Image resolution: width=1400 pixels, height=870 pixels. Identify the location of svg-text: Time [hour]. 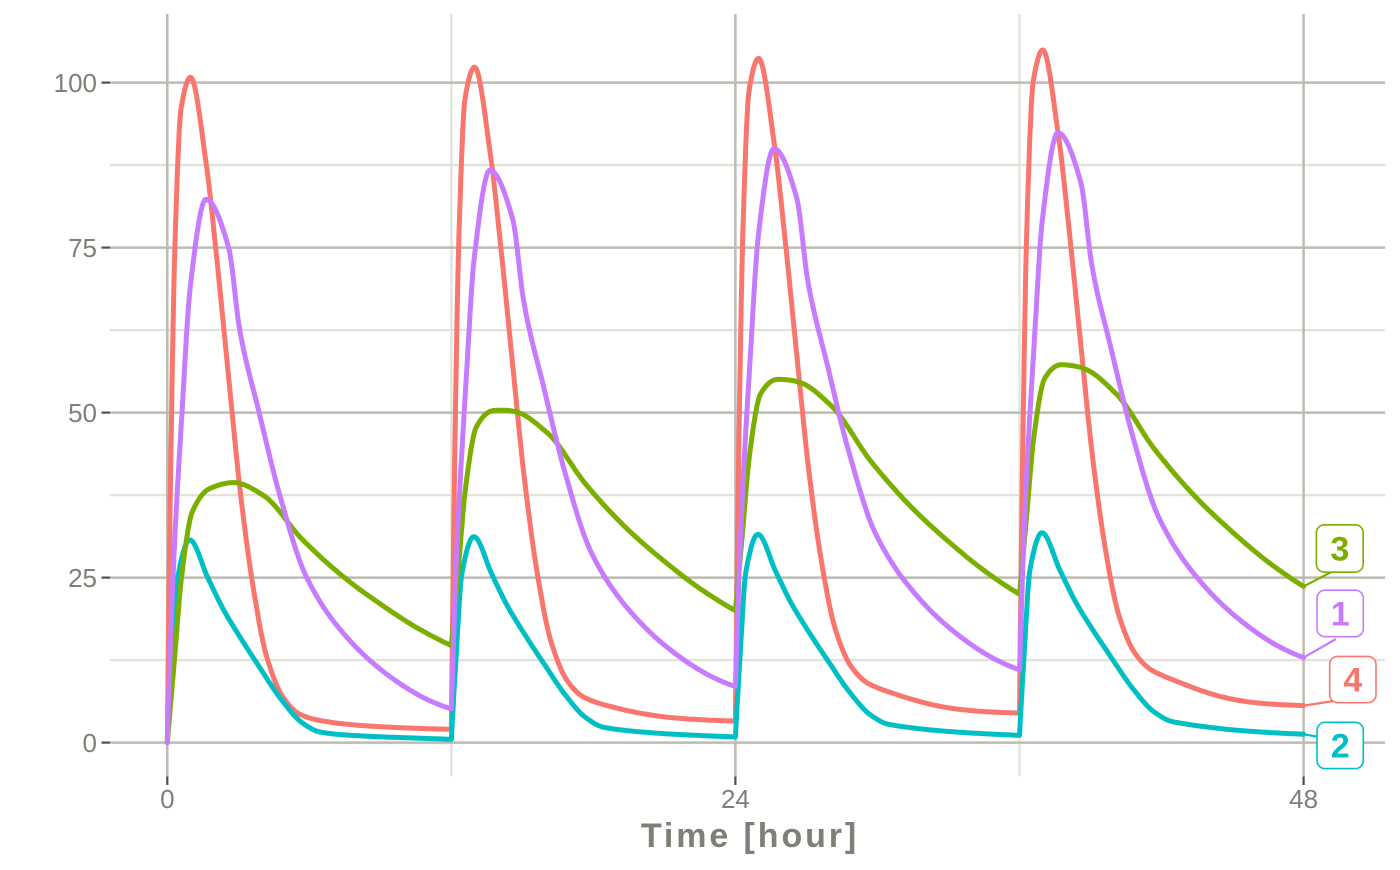
(750, 836).